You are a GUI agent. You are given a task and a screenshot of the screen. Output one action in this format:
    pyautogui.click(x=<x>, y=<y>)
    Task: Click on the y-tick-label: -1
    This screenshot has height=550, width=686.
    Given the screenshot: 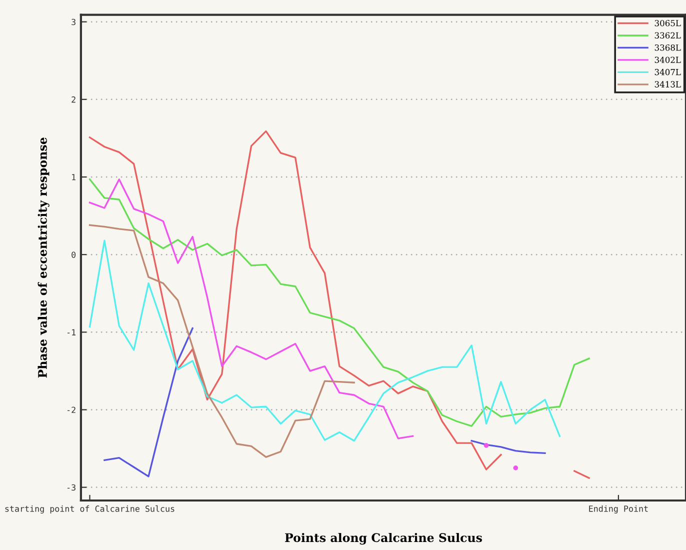 What is the action you would take?
    pyautogui.click(x=72, y=332)
    